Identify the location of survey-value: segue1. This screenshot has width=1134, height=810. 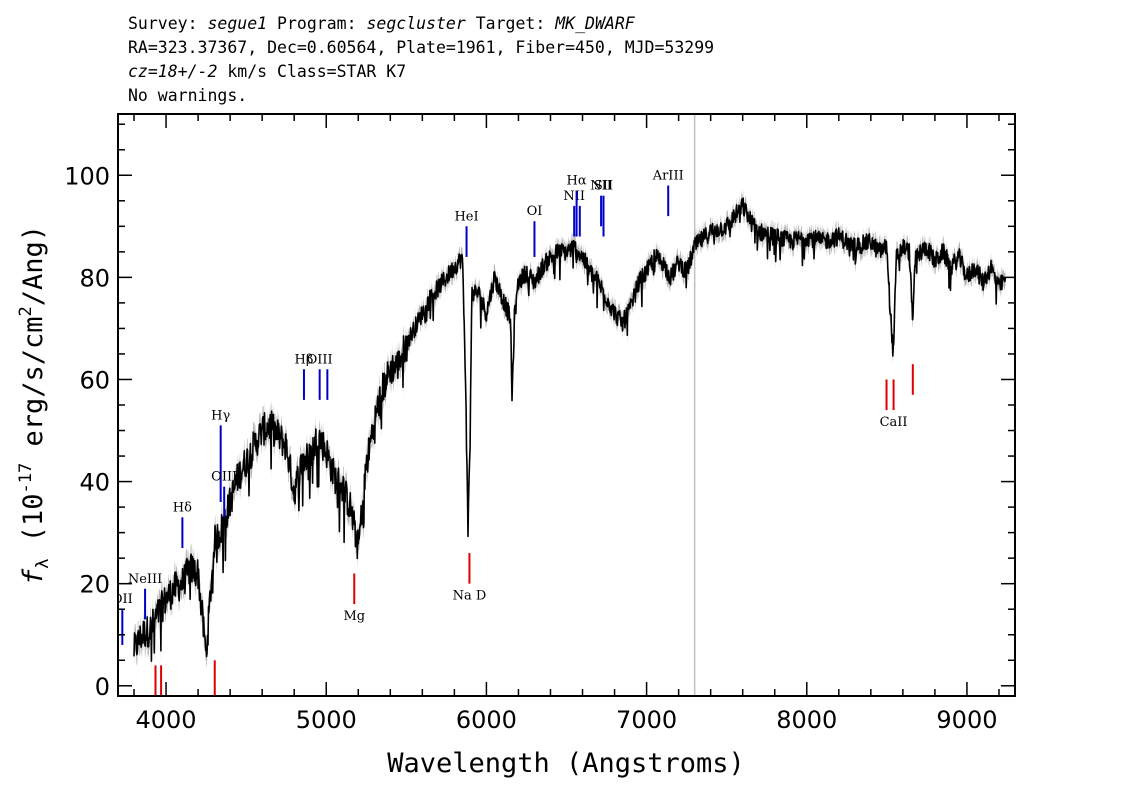
(237, 23).